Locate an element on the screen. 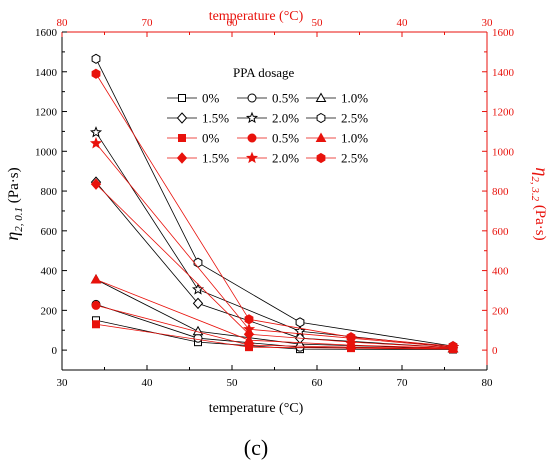  x-top-tick-label: 60 is located at coordinates (233, 23).